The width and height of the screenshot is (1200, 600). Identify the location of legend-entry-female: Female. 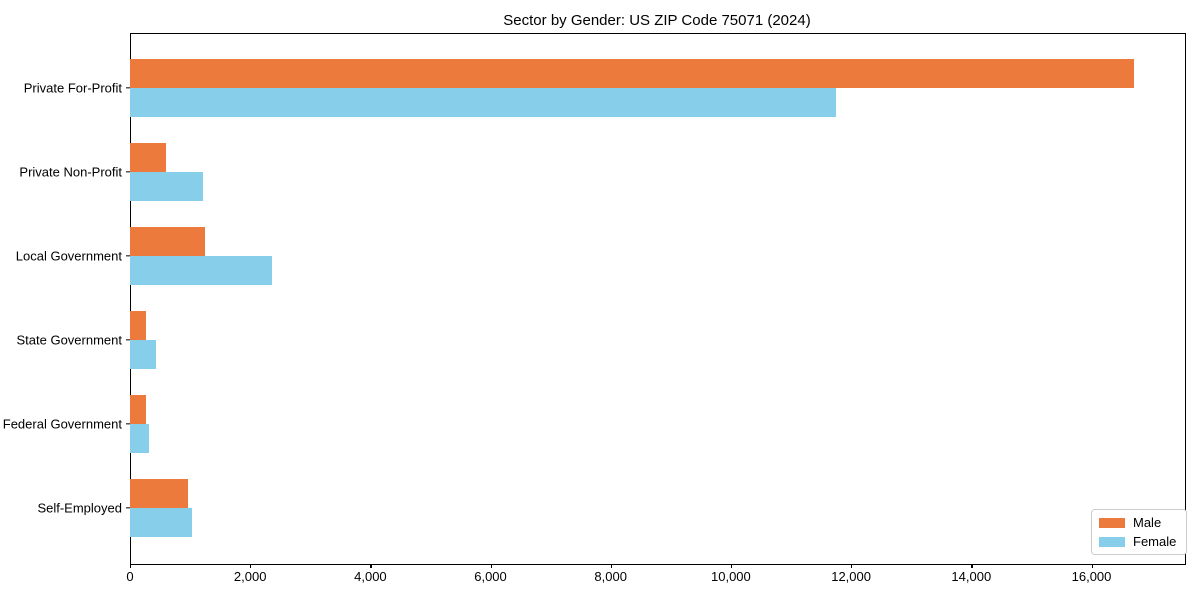
(1137, 541).